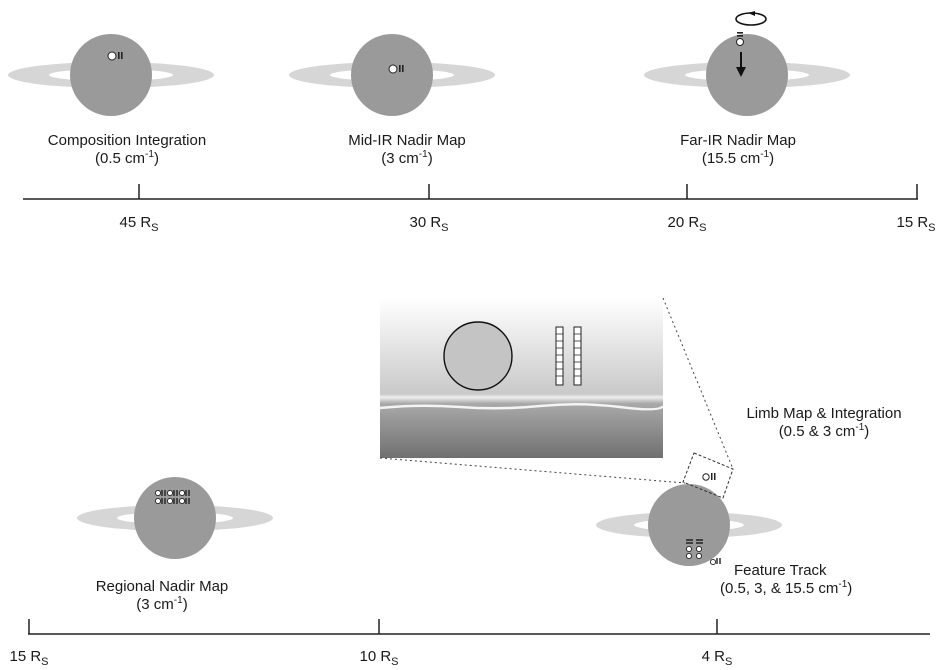 The image size is (943, 670). What do you see at coordinates (824, 422) in the screenshot?
I see `limb-map-integration-label: Limb Map & Integration (0.5 & 3 cm-1)` at bounding box center [824, 422].